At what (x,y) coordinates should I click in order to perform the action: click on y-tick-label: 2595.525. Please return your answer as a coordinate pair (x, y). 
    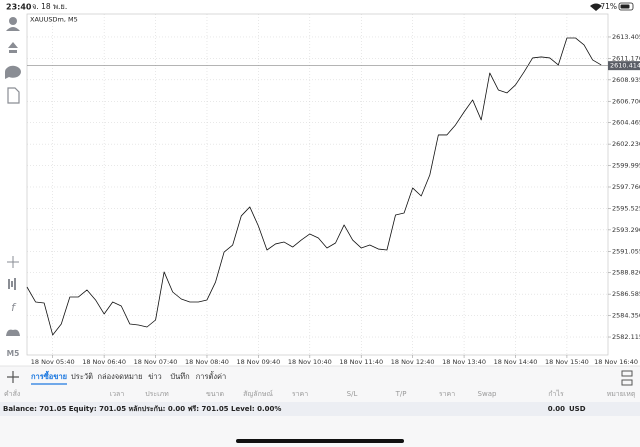
    Looking at the image, I should click on (626, 208).